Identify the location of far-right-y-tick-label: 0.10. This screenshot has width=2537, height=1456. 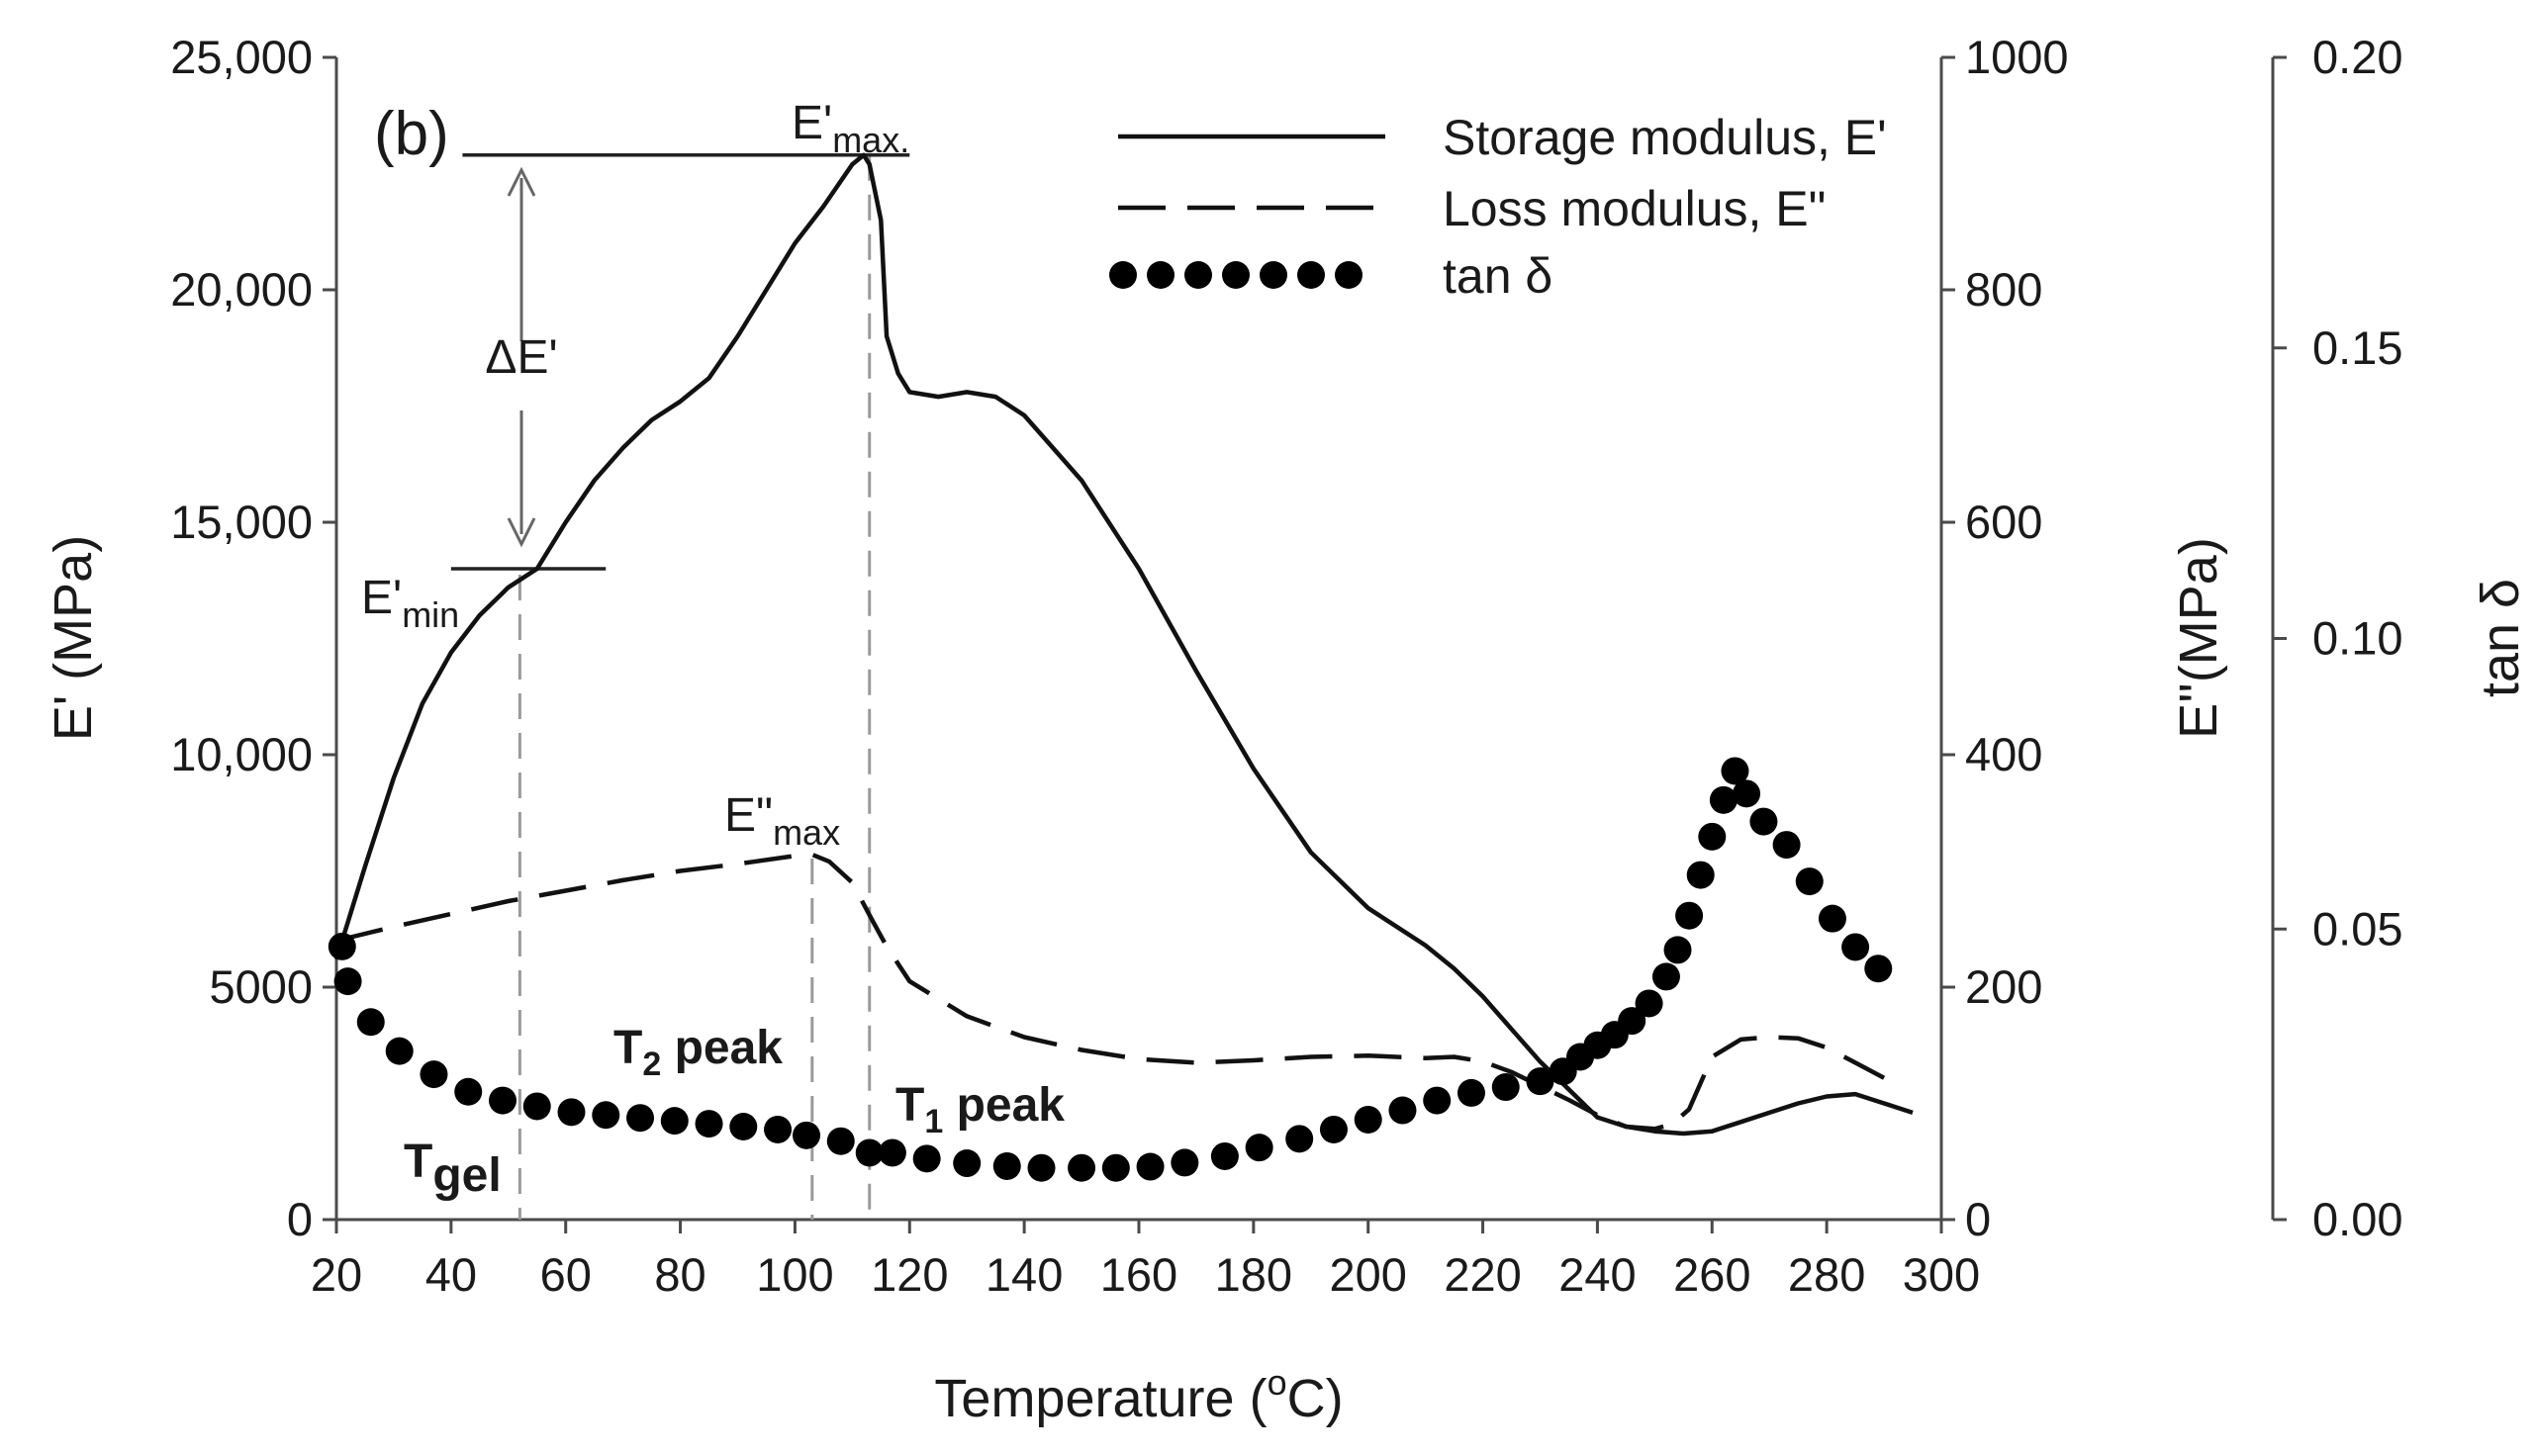
(2357, 638).